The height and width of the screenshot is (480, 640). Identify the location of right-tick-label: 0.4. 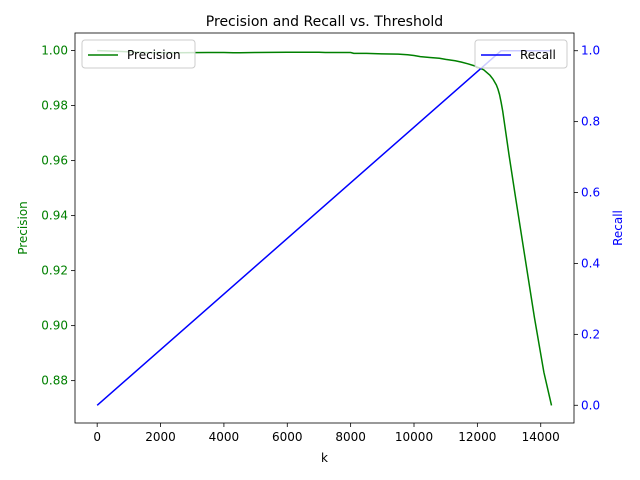
(590, 263).